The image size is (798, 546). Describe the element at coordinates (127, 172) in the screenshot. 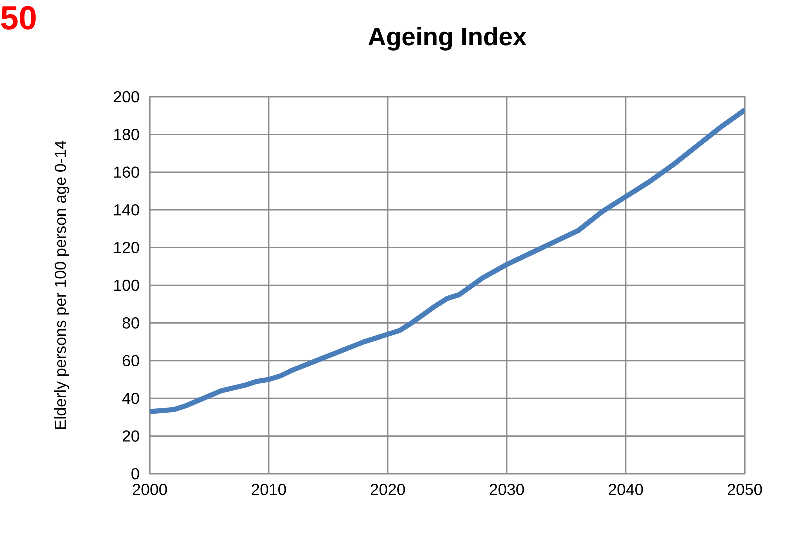

I see `y-tick-label: 160` at that location.